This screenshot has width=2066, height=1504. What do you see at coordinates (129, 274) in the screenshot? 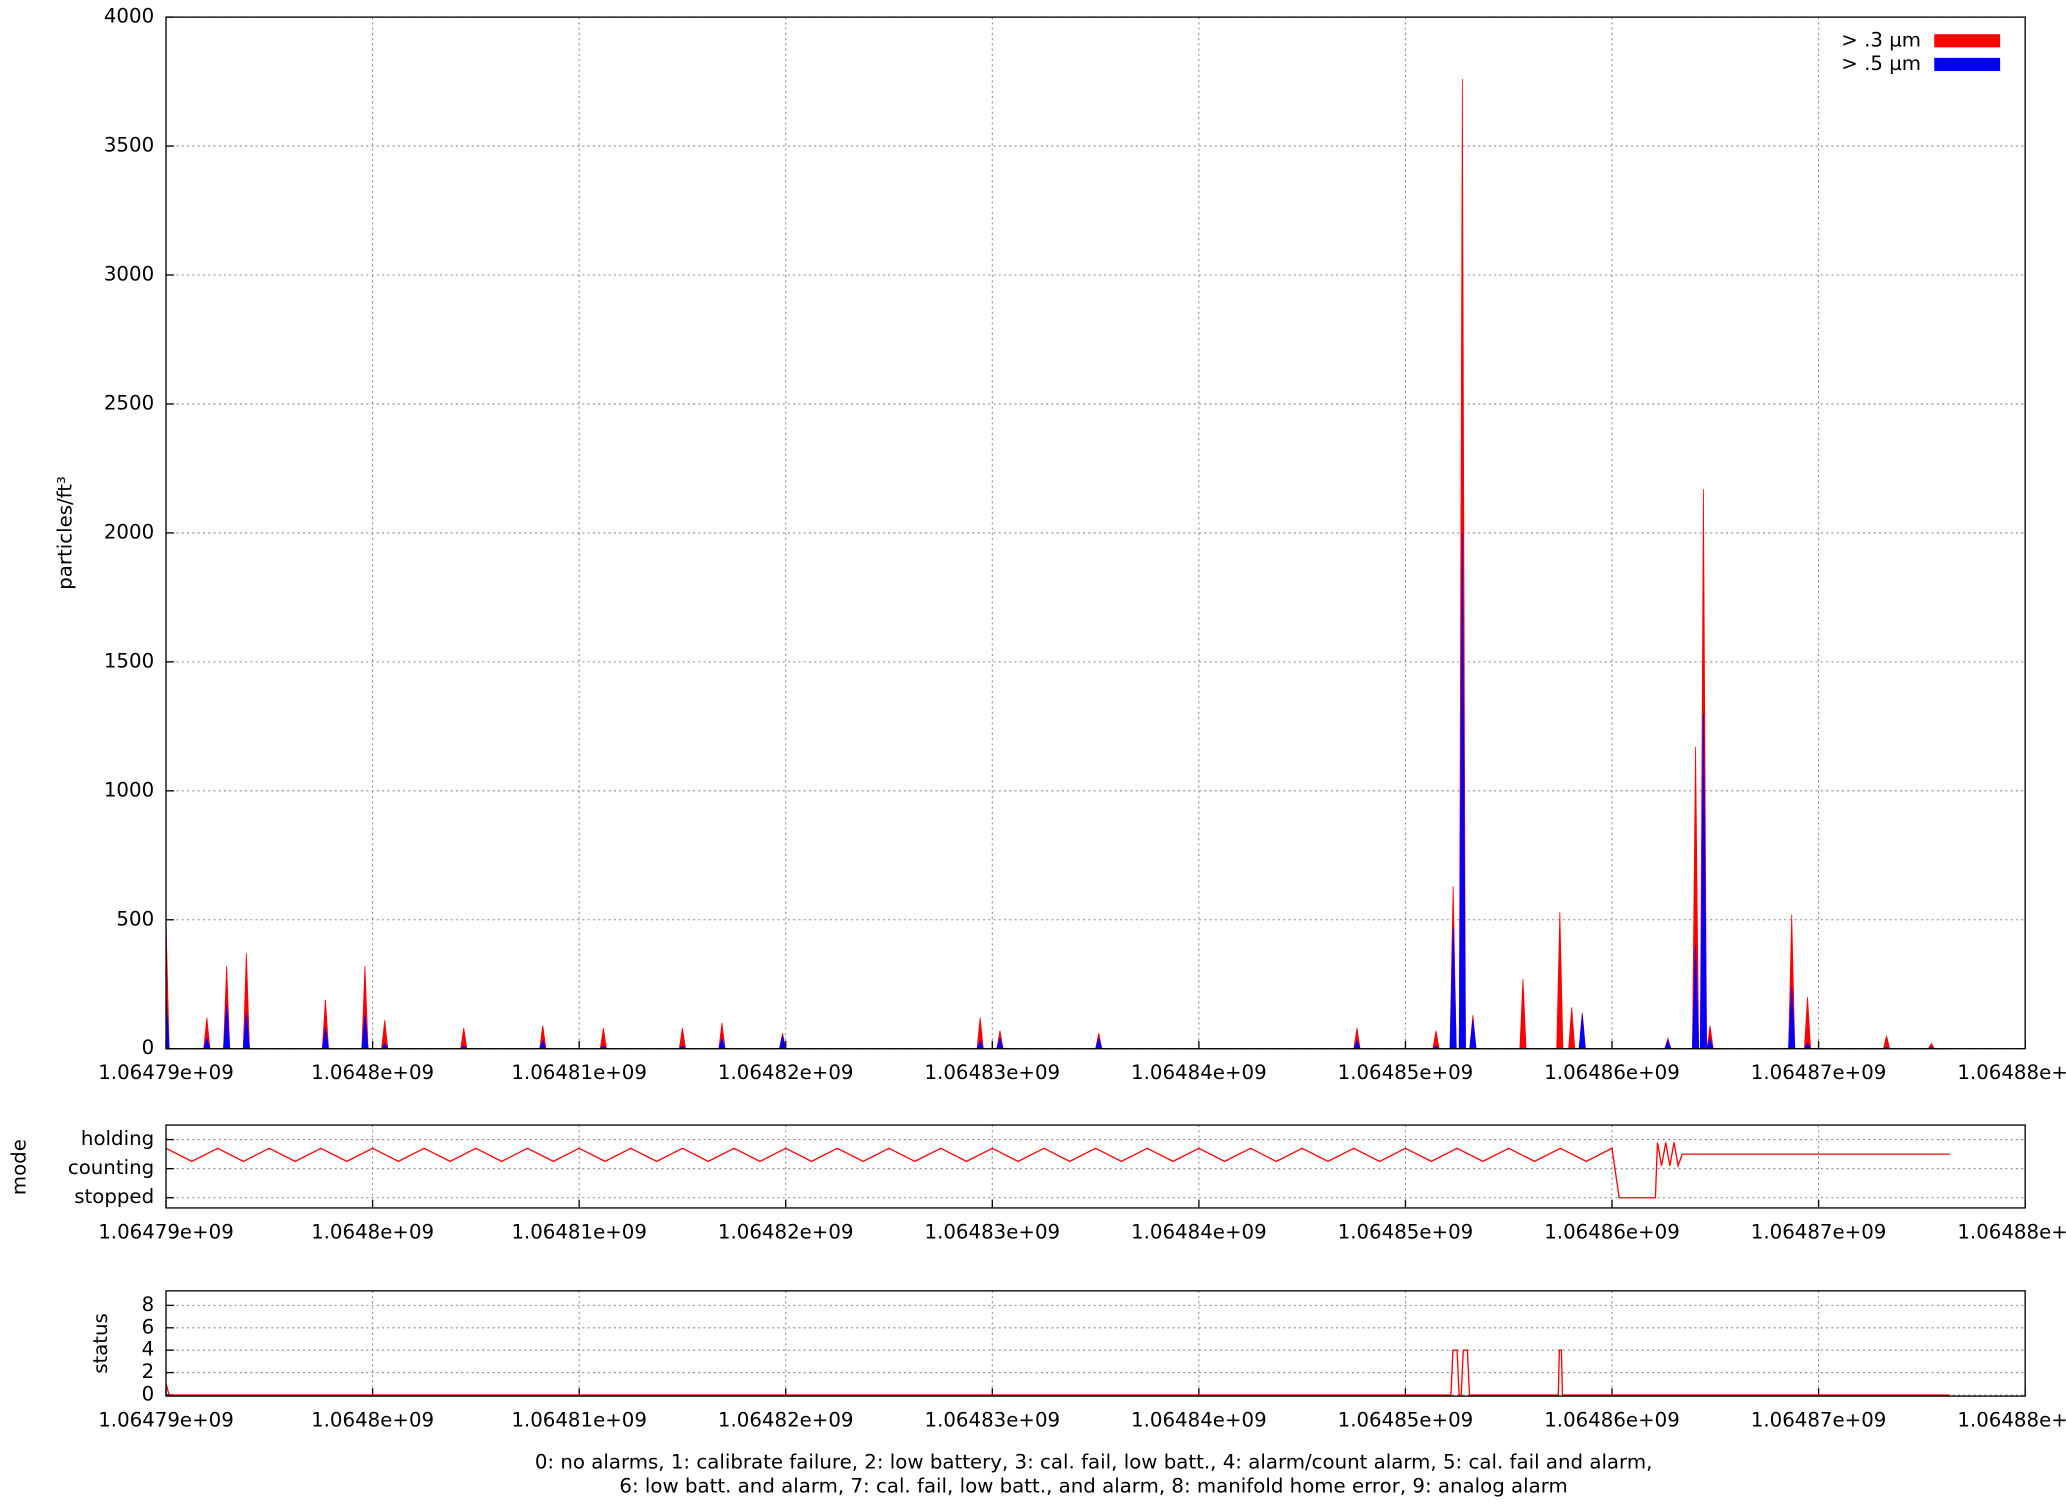
I see `y-tick-label: 3000` at bounding box center [129, 274].